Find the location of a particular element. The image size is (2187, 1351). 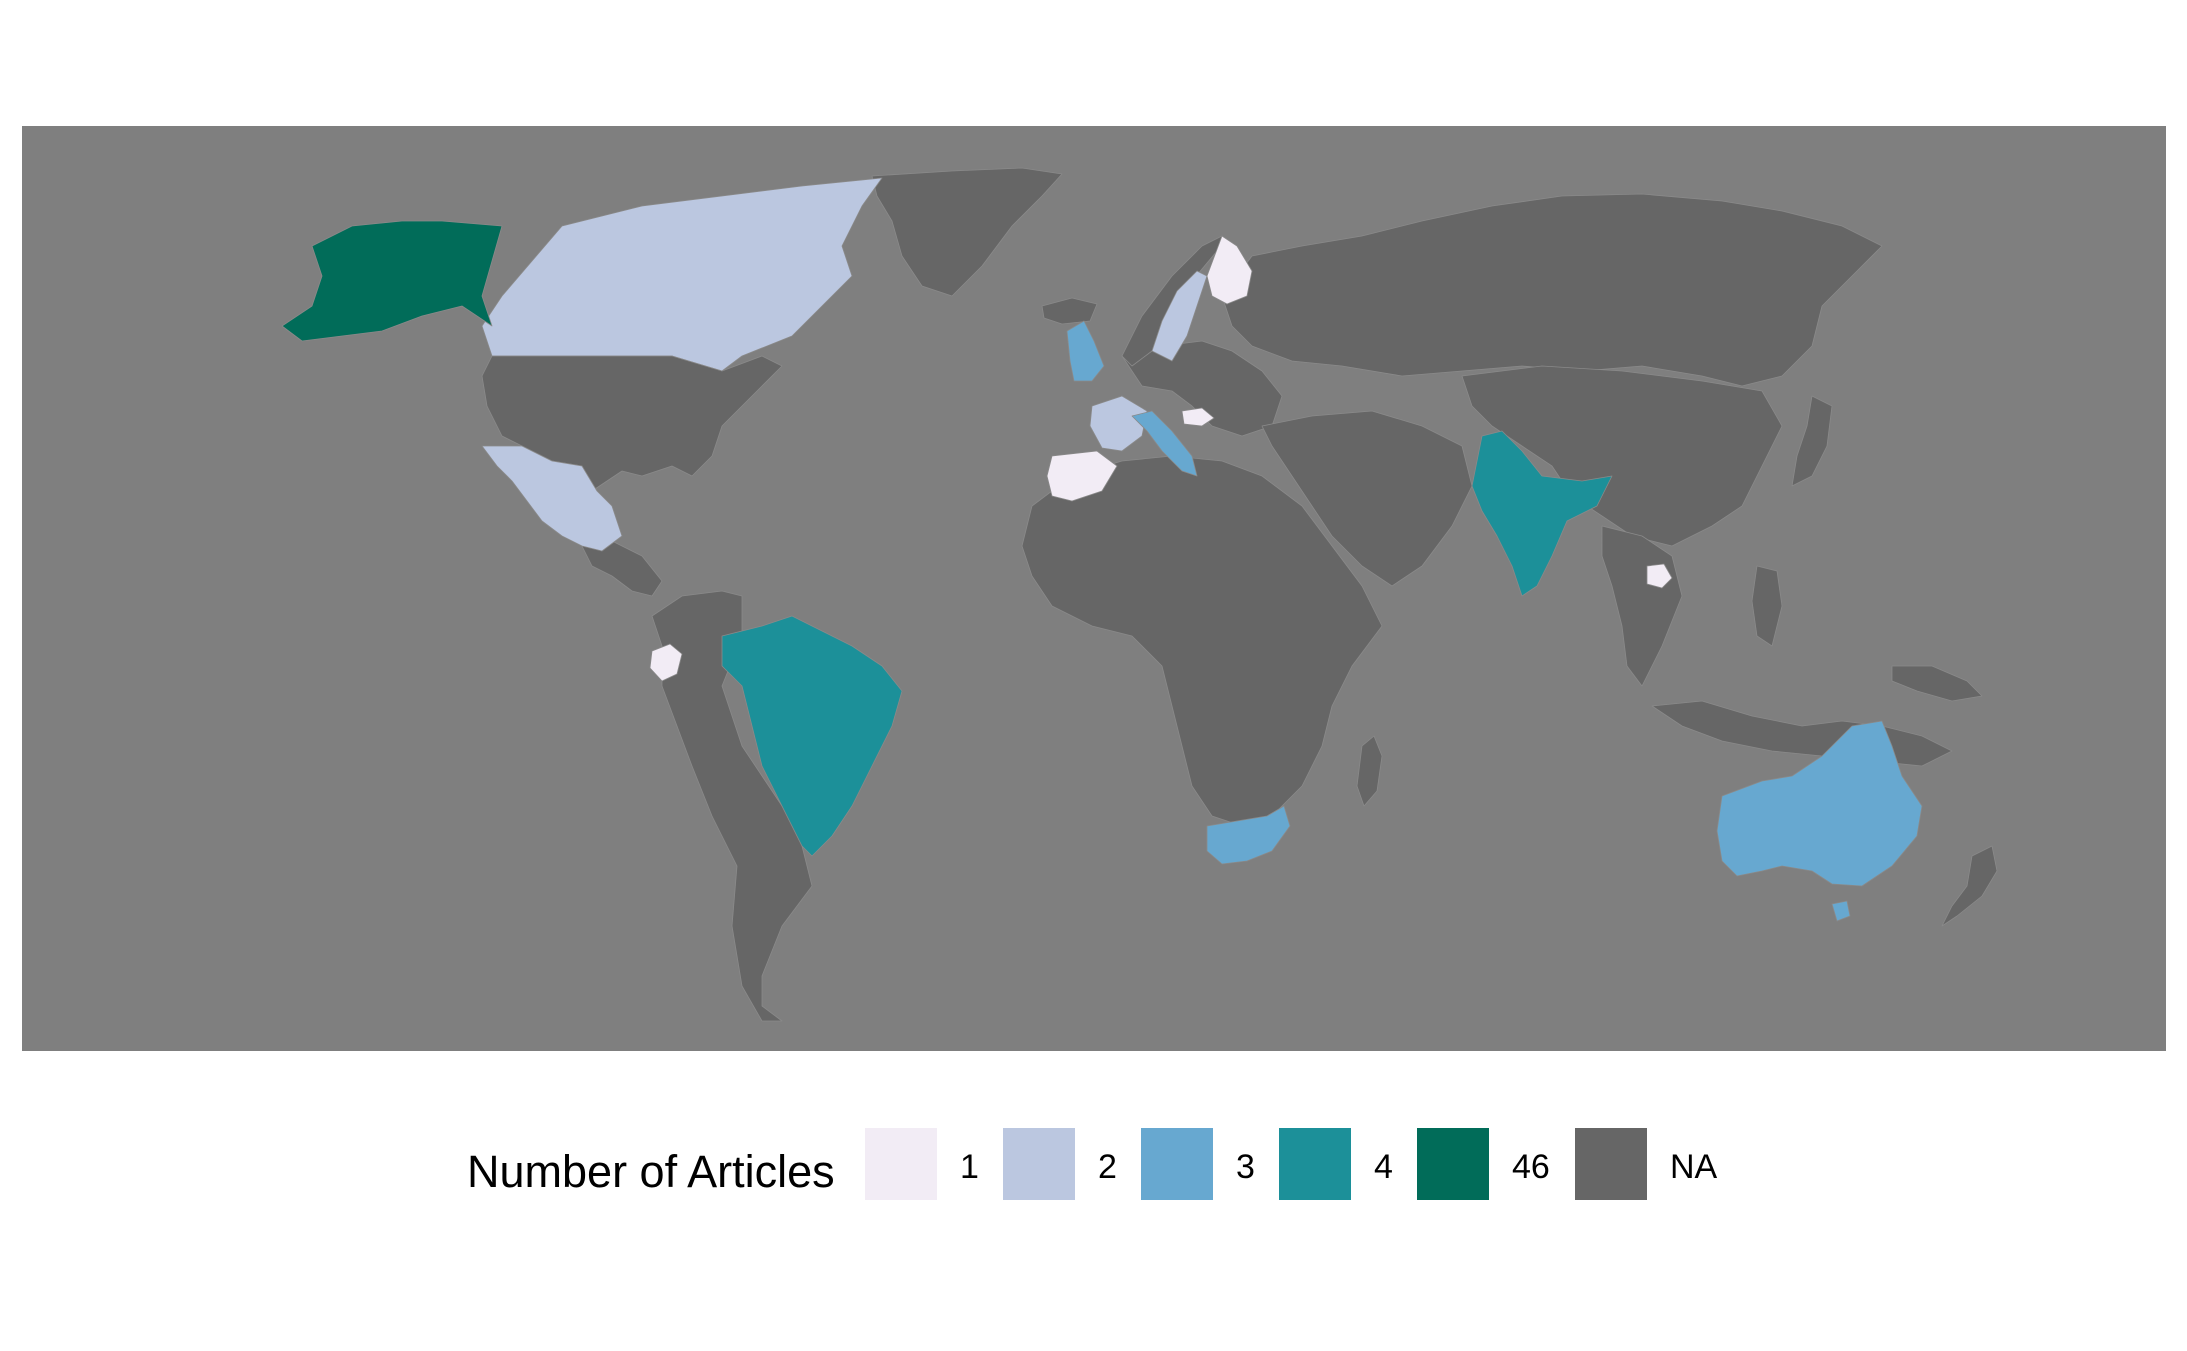

country-cambodia is located at coordinates (1659, 576).